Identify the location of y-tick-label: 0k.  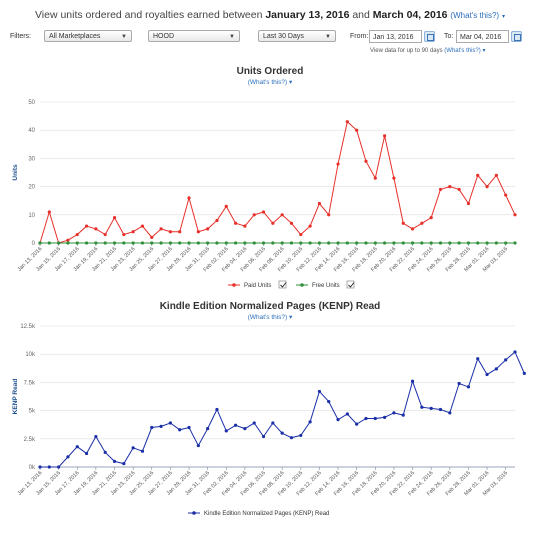
(32, 468).